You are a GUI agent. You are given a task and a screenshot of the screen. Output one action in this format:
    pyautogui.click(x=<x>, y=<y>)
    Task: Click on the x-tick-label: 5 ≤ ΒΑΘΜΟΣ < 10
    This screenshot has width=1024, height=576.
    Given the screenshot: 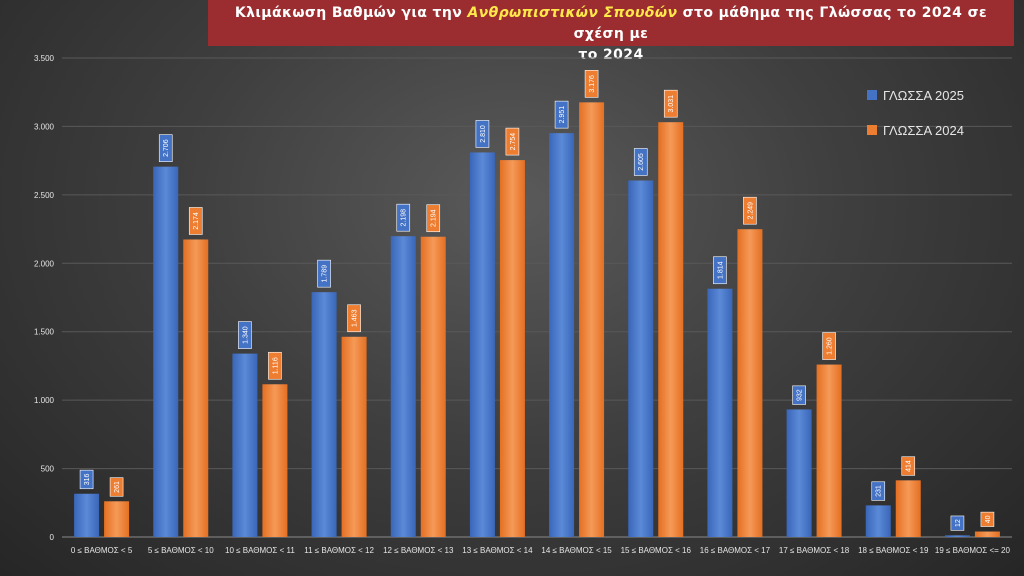 What is the action you would take?
    pyautogui.click(x=181, y=550)
    